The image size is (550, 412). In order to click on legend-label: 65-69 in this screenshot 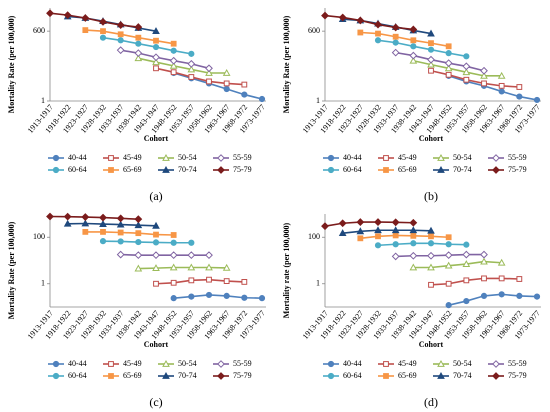, I will do `click(407, 375)`.